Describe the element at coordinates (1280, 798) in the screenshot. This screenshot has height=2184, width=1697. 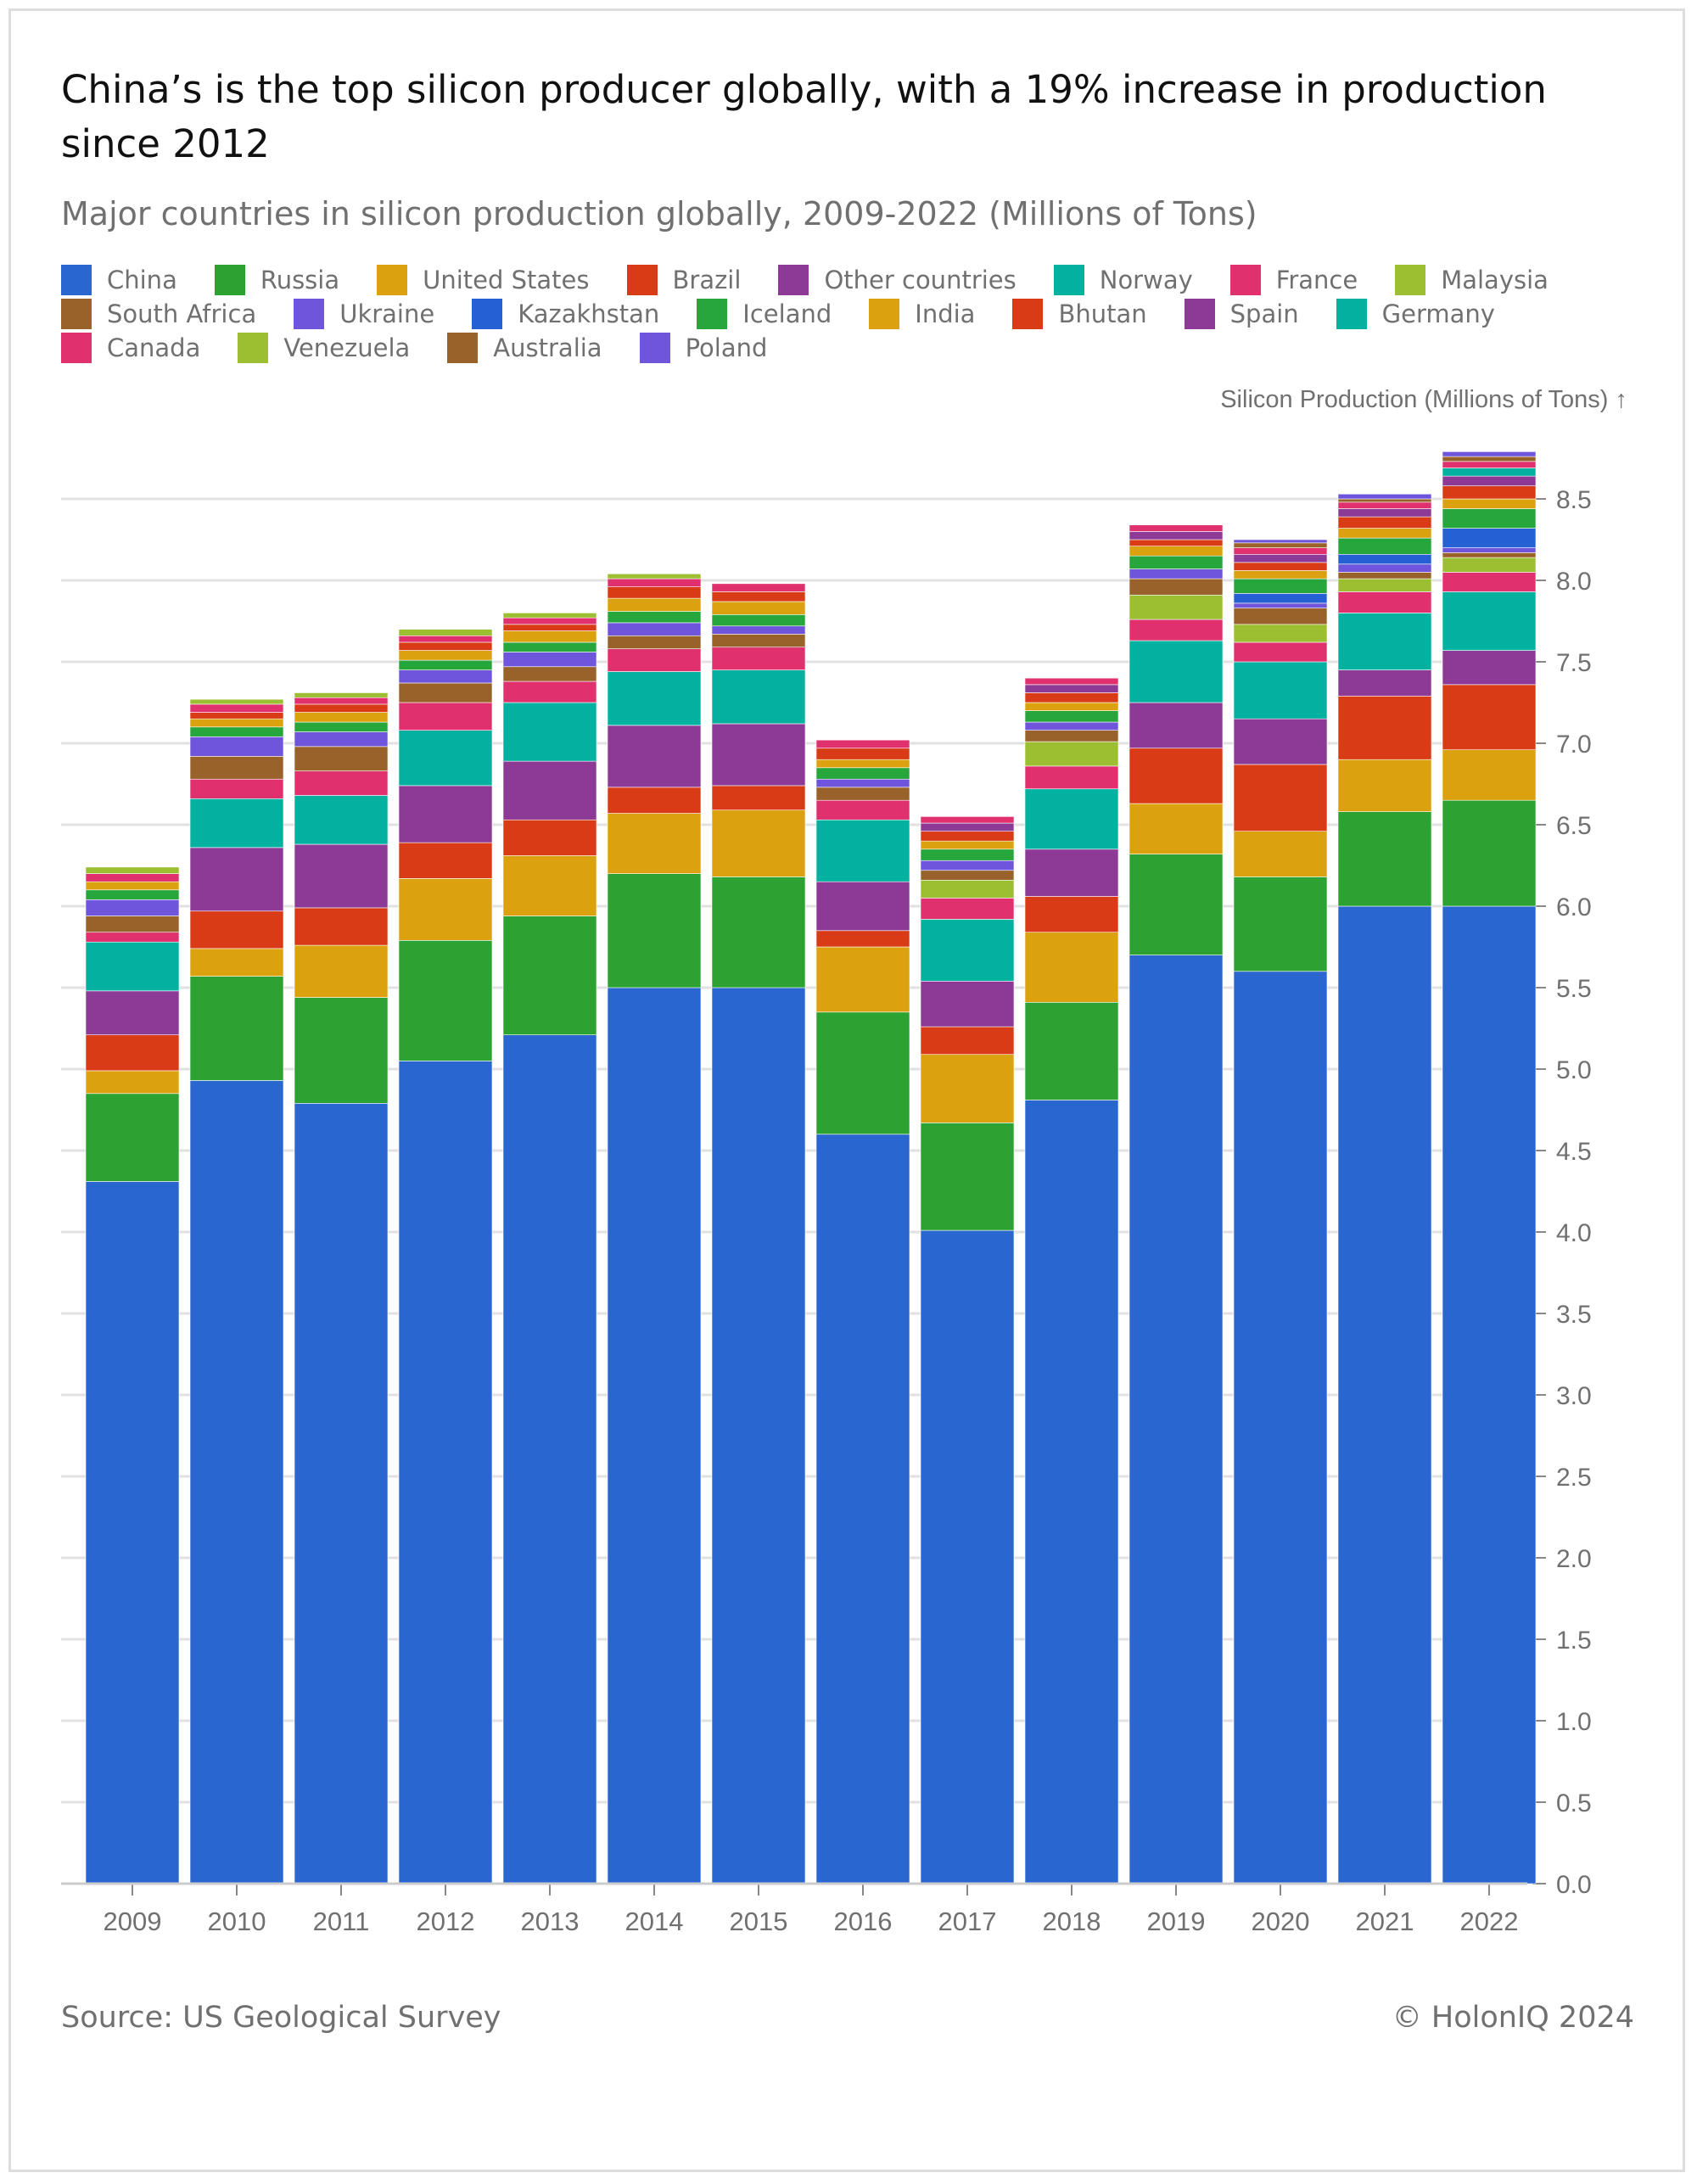
I see `bar-segment-brazil-2020` at that location.